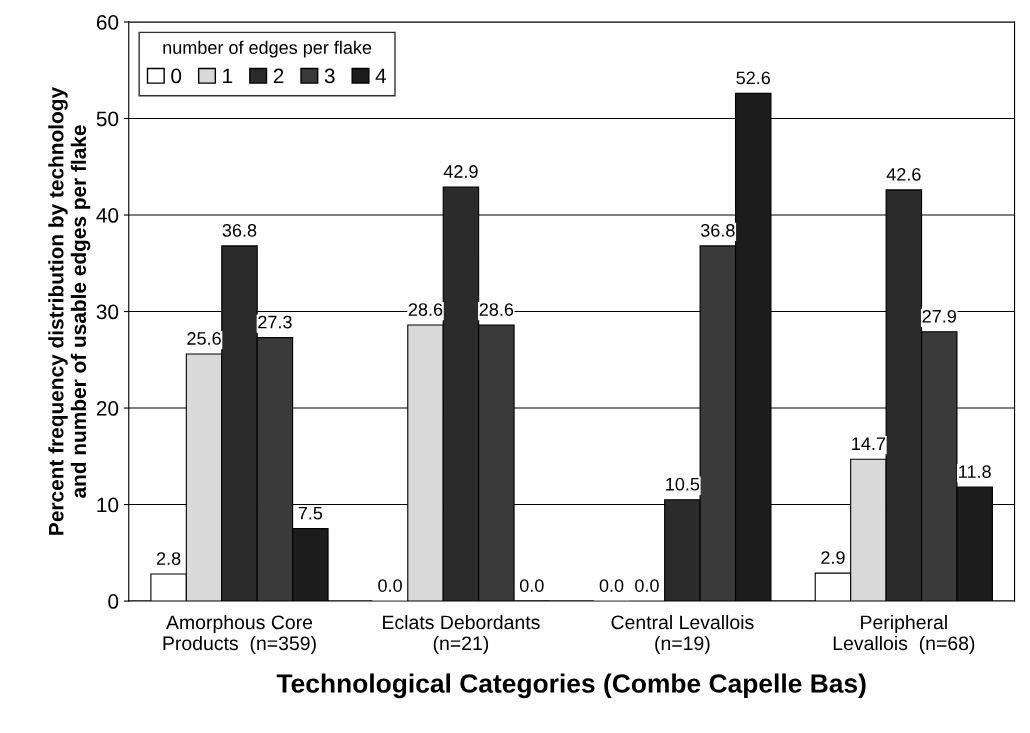  What do you see at coordinates (682, 634) in the screenshot?
I see `x-tick-label: Central Levallois (n=19)` at bounding box center [682, 634].